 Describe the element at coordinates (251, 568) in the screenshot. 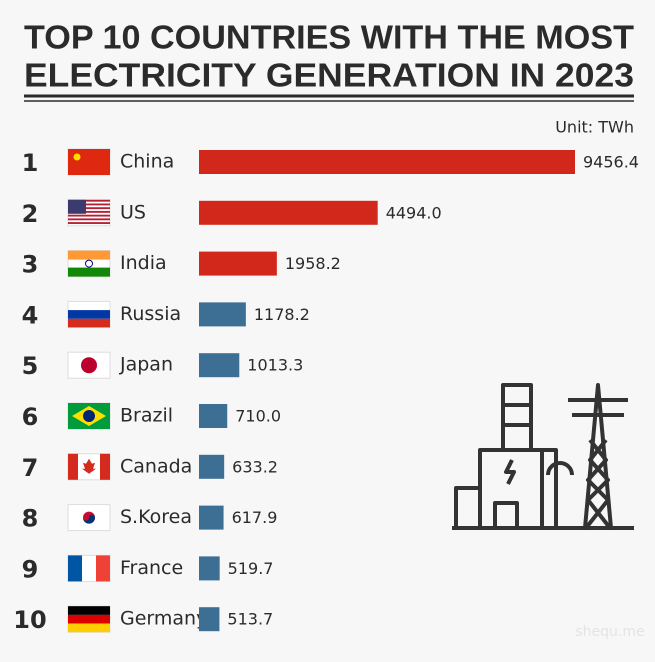

I see `value-label: 519.7` at that location.